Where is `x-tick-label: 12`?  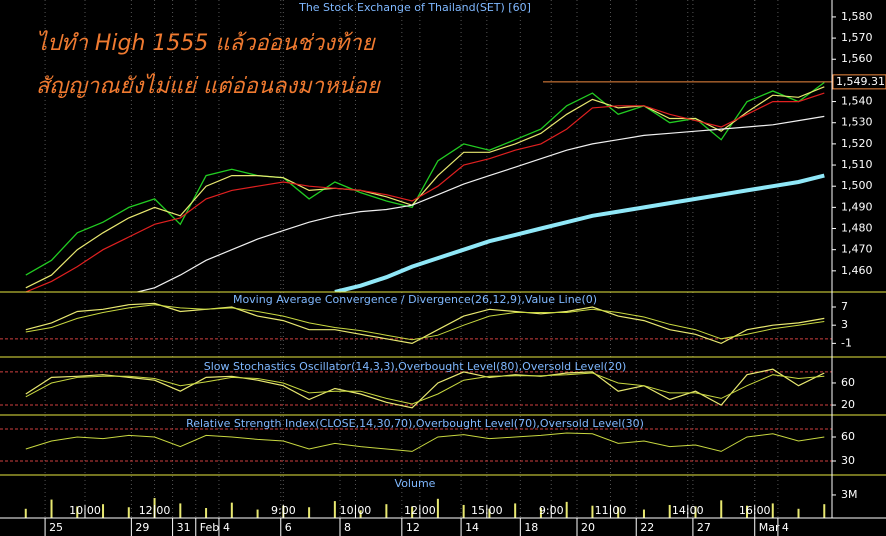
x-tick-label: 12 is located at coordinates (413, 527).